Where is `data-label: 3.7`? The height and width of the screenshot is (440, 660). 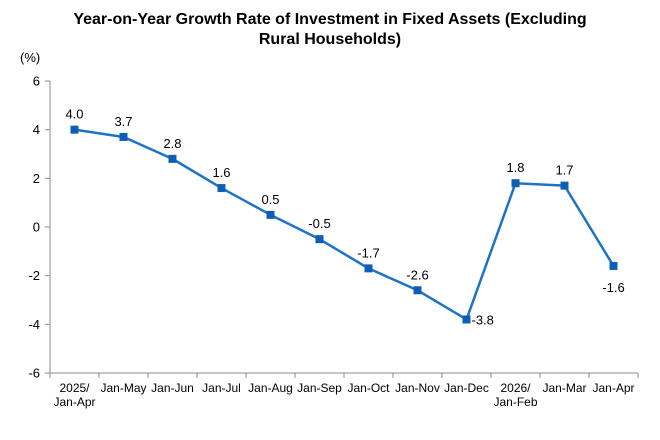
data-label: 3.7 is located at coordinates (123, 121).